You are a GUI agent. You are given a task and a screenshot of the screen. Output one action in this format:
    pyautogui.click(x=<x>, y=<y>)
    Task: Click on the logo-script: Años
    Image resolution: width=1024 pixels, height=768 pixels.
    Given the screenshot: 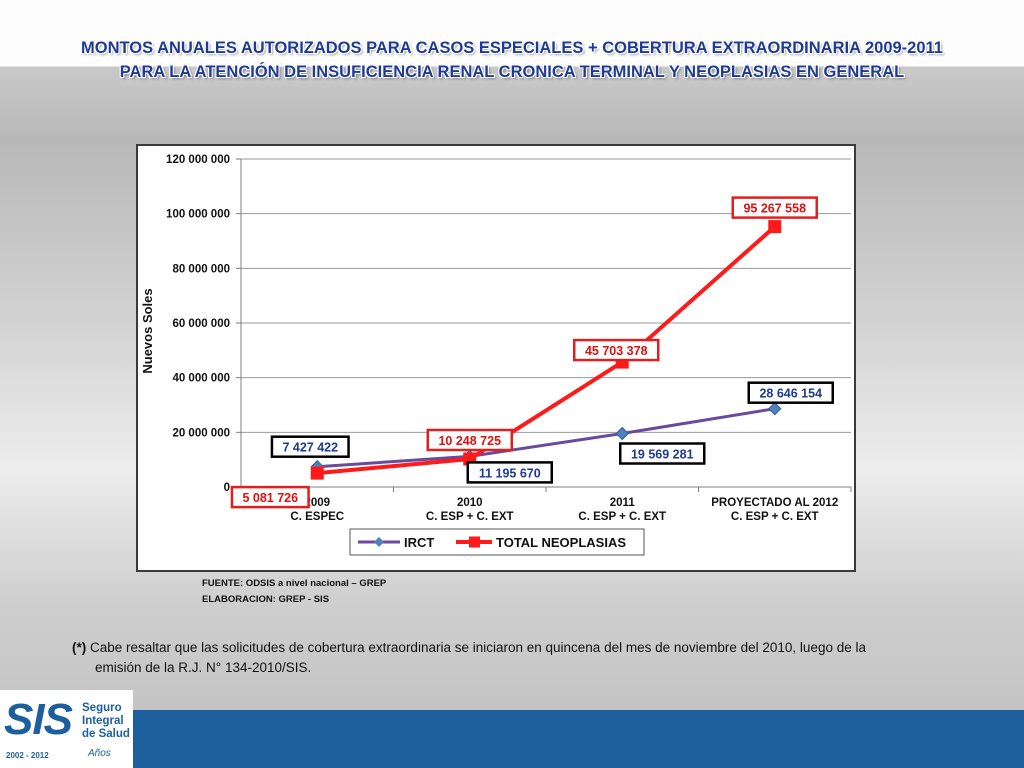 What is the action you would take?
    pyautogui.click(x=99, y=753)
    